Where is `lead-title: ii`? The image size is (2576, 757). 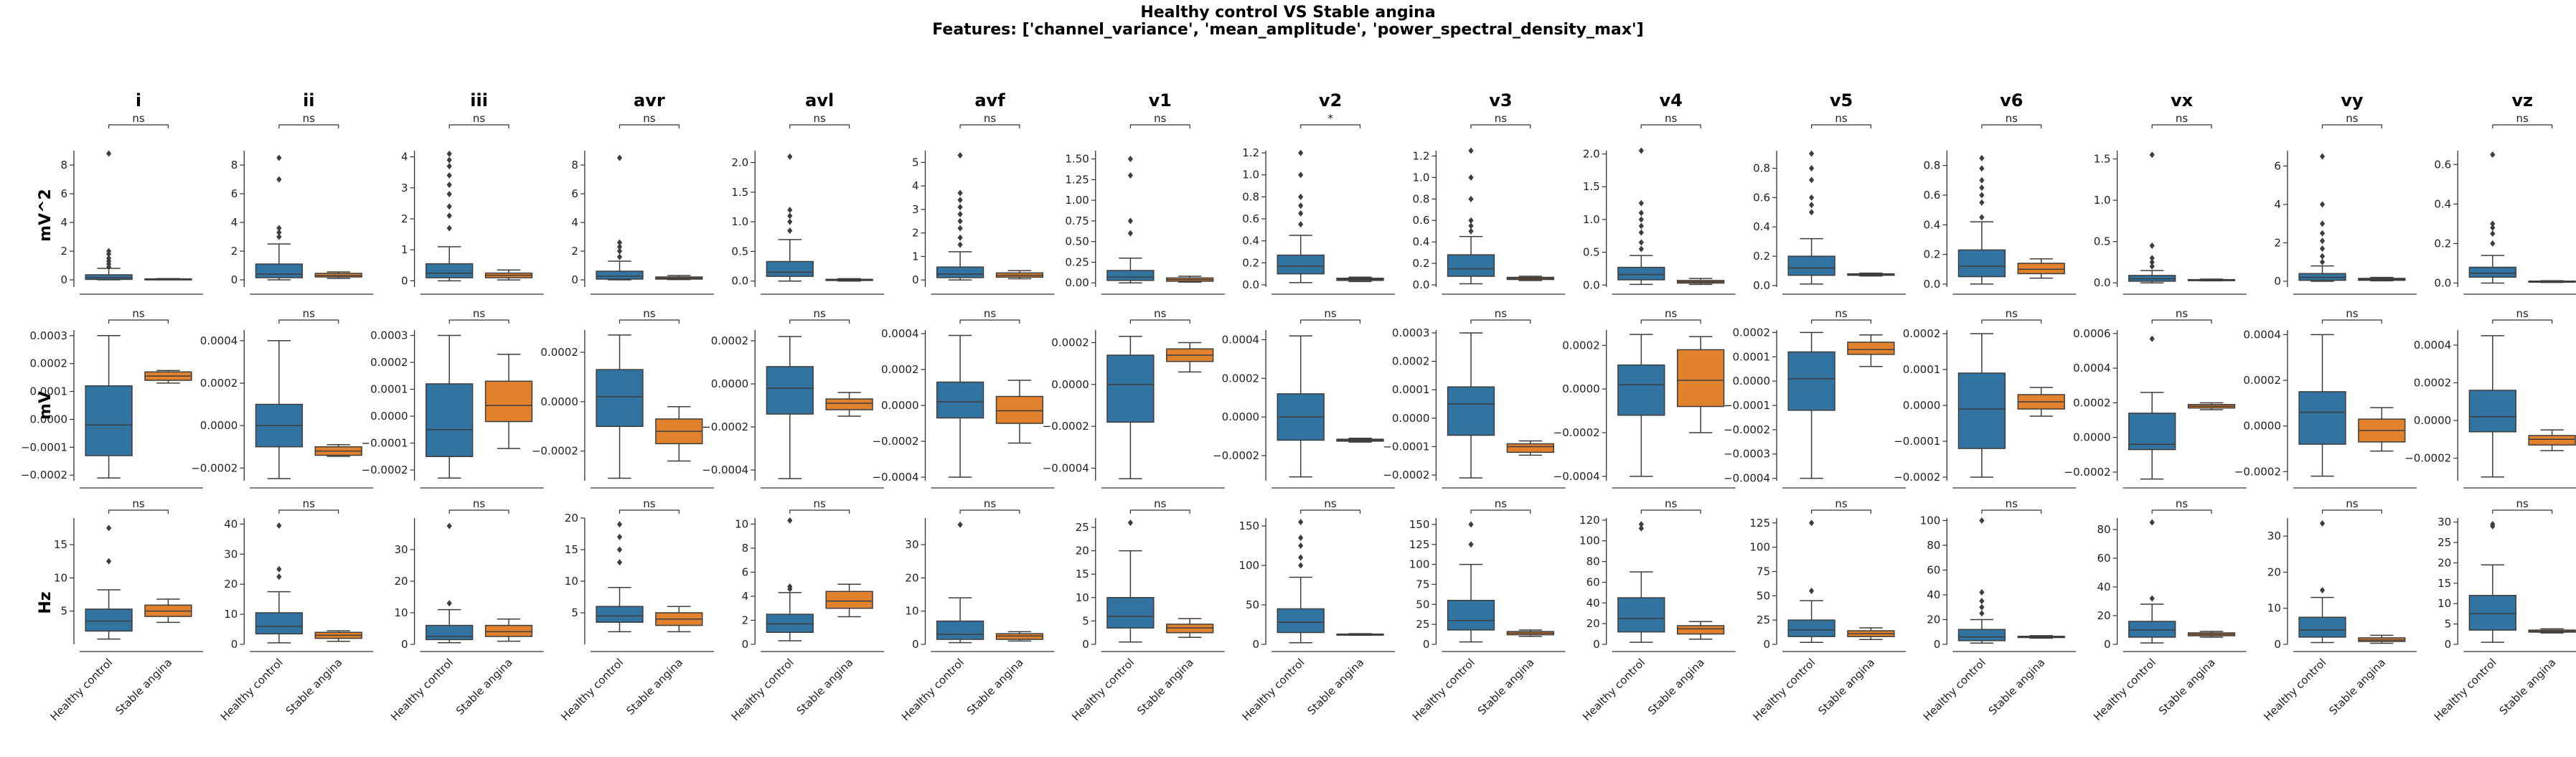
lead-title: ii is located at coordinates (308, 100).